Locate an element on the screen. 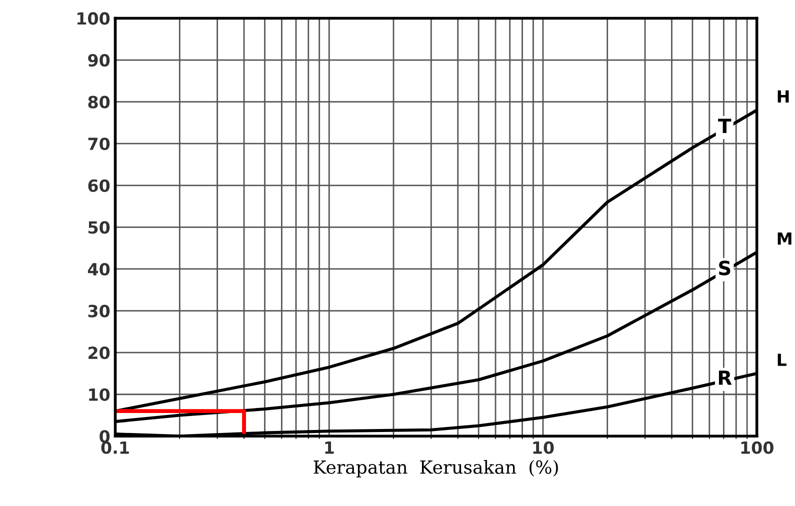 The height and width of the screenshot is (506, 795). x-tick-label: 100 is located at coordinates (757, 447).